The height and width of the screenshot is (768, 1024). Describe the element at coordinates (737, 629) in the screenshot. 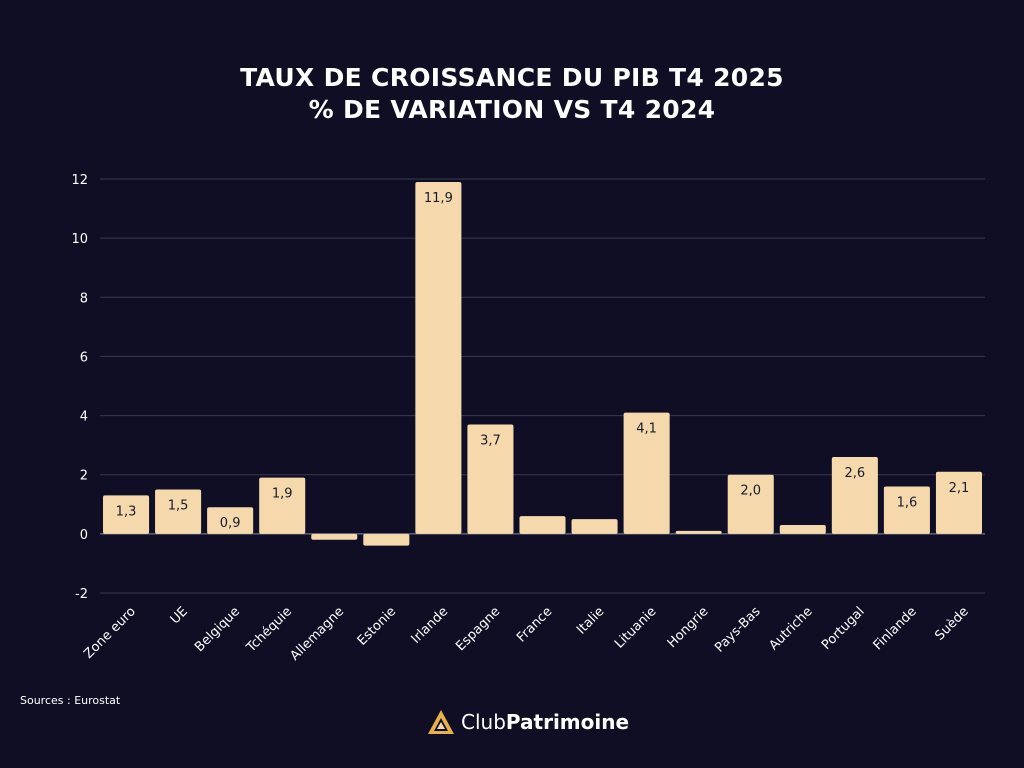

I see `x-tick-label: Pays-Bas` at that location.